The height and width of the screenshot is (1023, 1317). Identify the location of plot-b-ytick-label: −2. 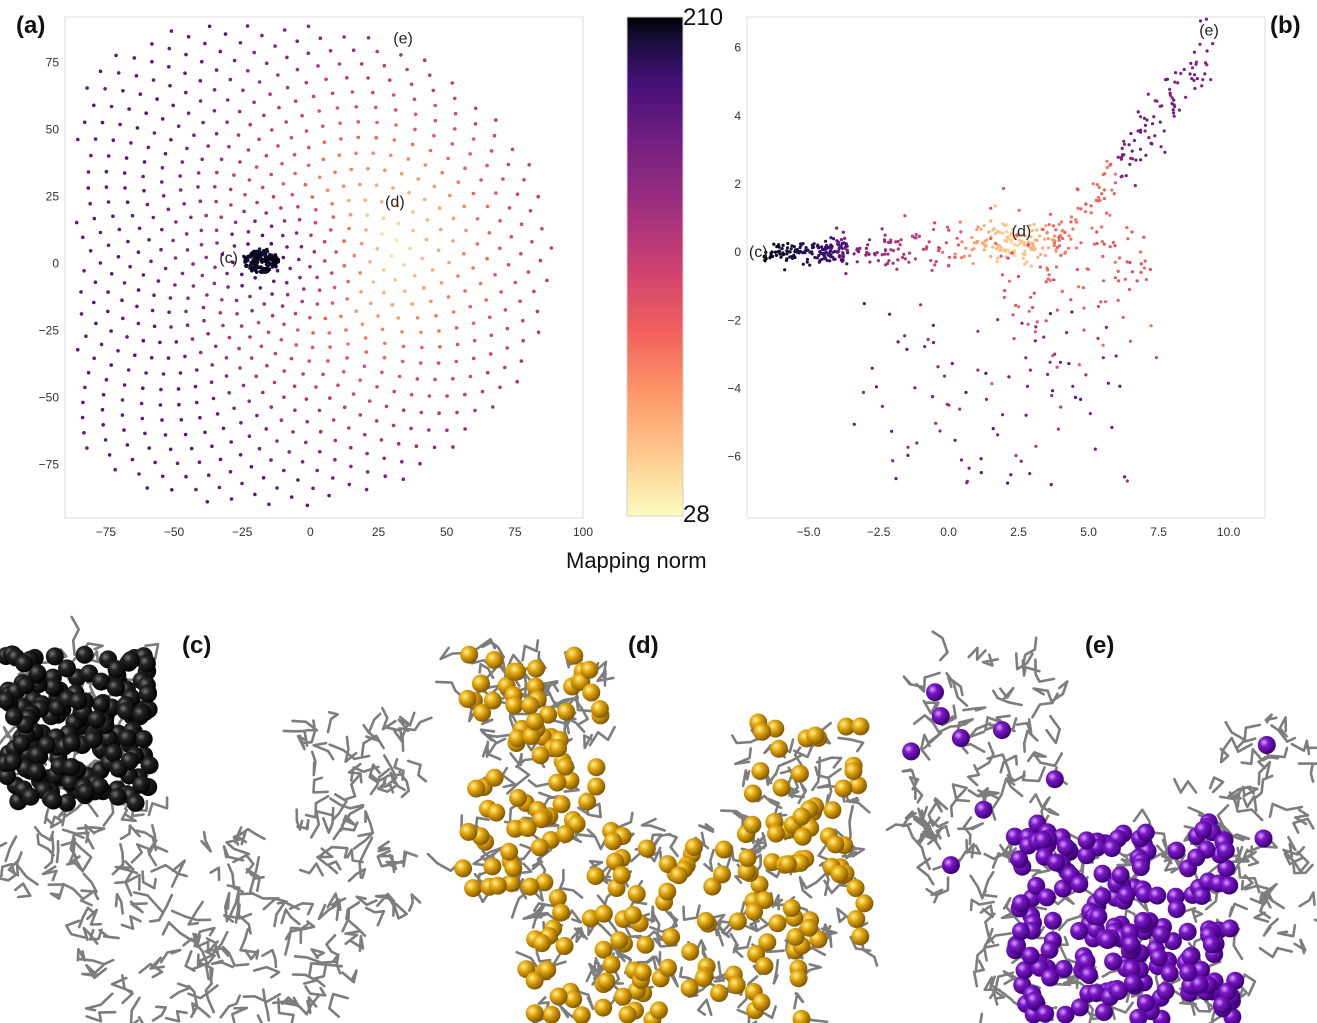
(734, 320).